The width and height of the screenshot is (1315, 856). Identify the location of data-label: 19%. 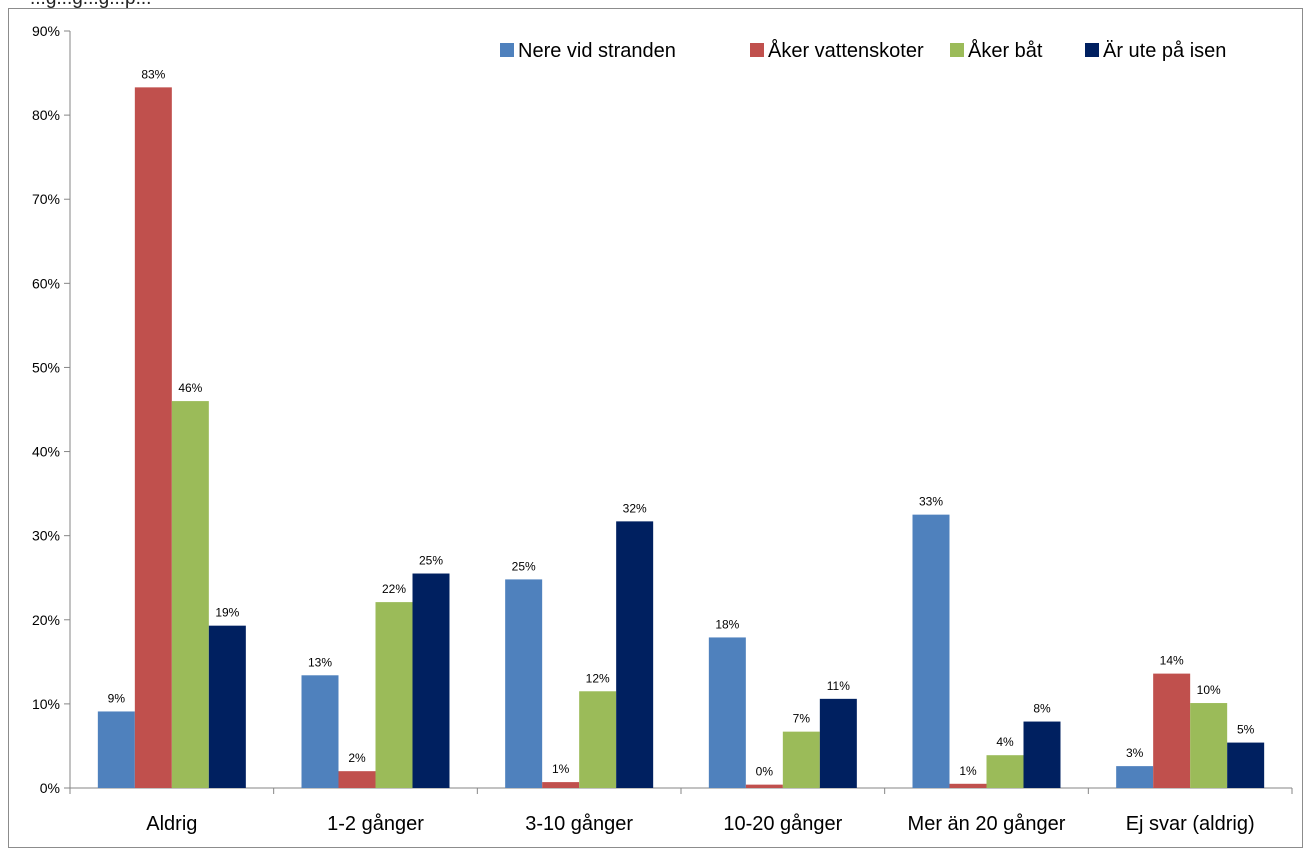
(227, 613).